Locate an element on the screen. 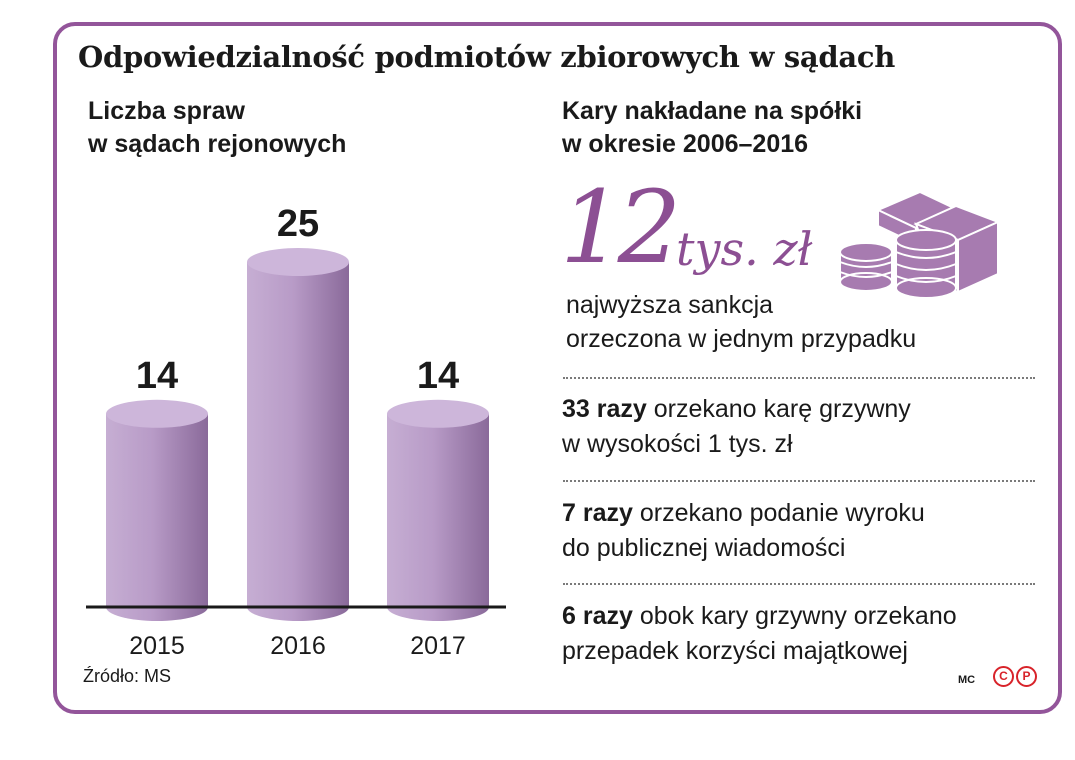 This screenshot has width=1075, height=760. copyright-p-icon: P is located at coordinates (1026, 676).